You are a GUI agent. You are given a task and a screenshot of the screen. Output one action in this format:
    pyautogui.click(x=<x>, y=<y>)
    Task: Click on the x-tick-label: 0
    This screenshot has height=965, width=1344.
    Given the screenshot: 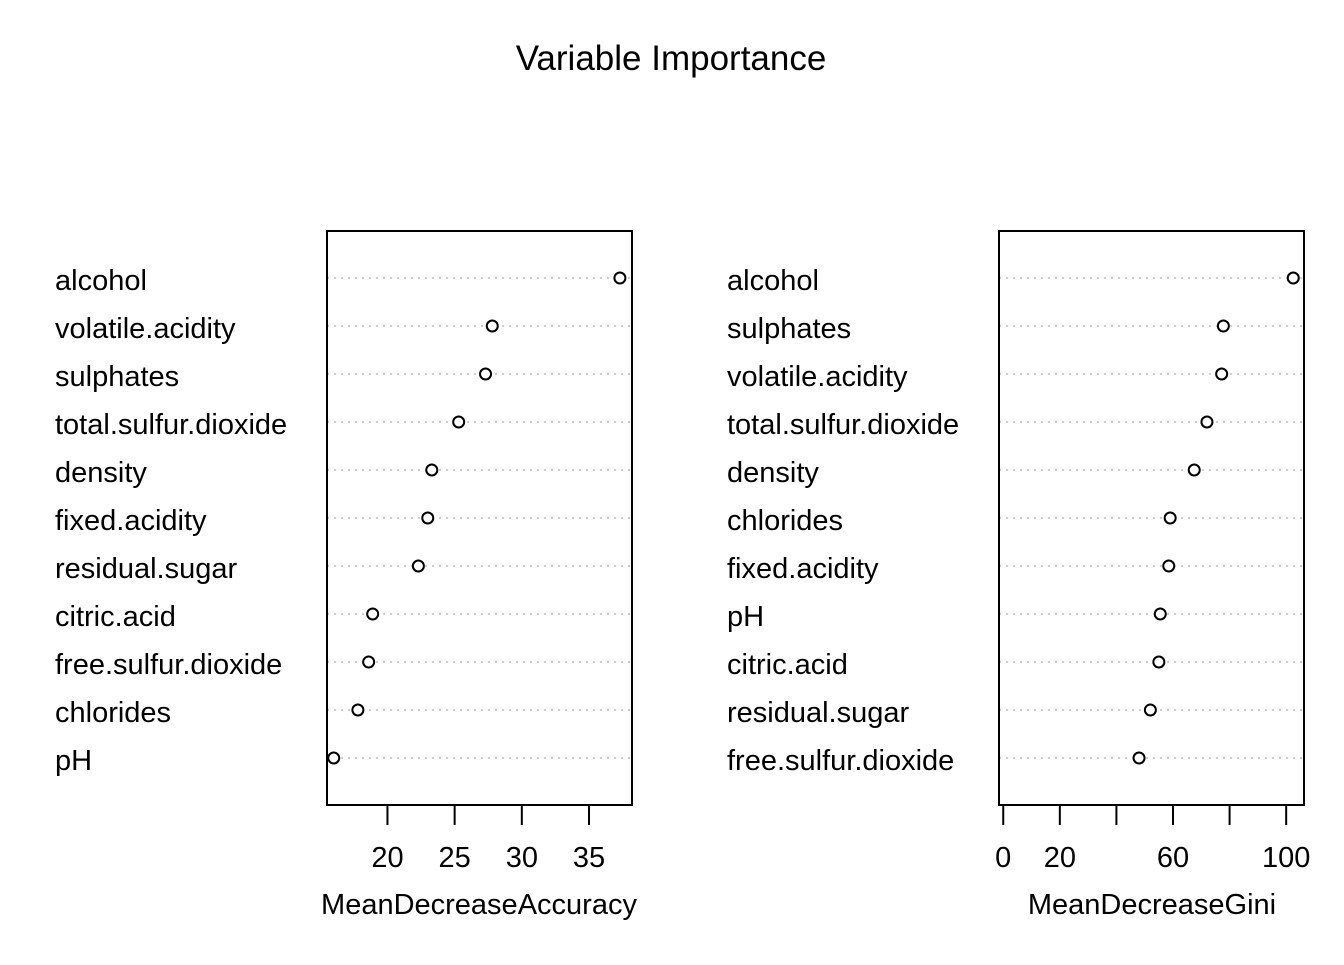 What is the action you would take?
    pyautogui.click(x=1003, y=858)
    